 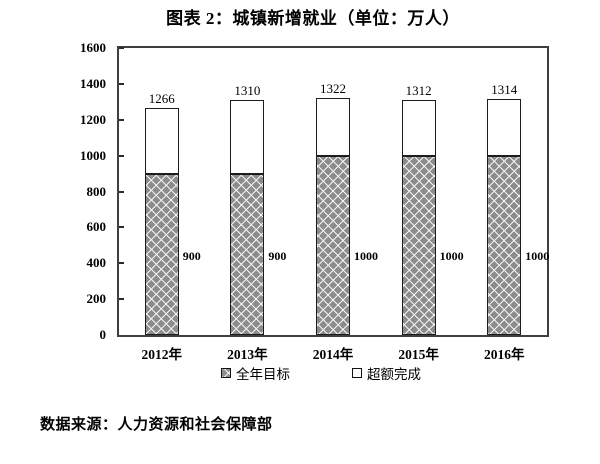 What do you see at coordinates (321, 373) in the screenshot?
I see `legend: 全年目标 超额完成` at bounding box center [321, 373].